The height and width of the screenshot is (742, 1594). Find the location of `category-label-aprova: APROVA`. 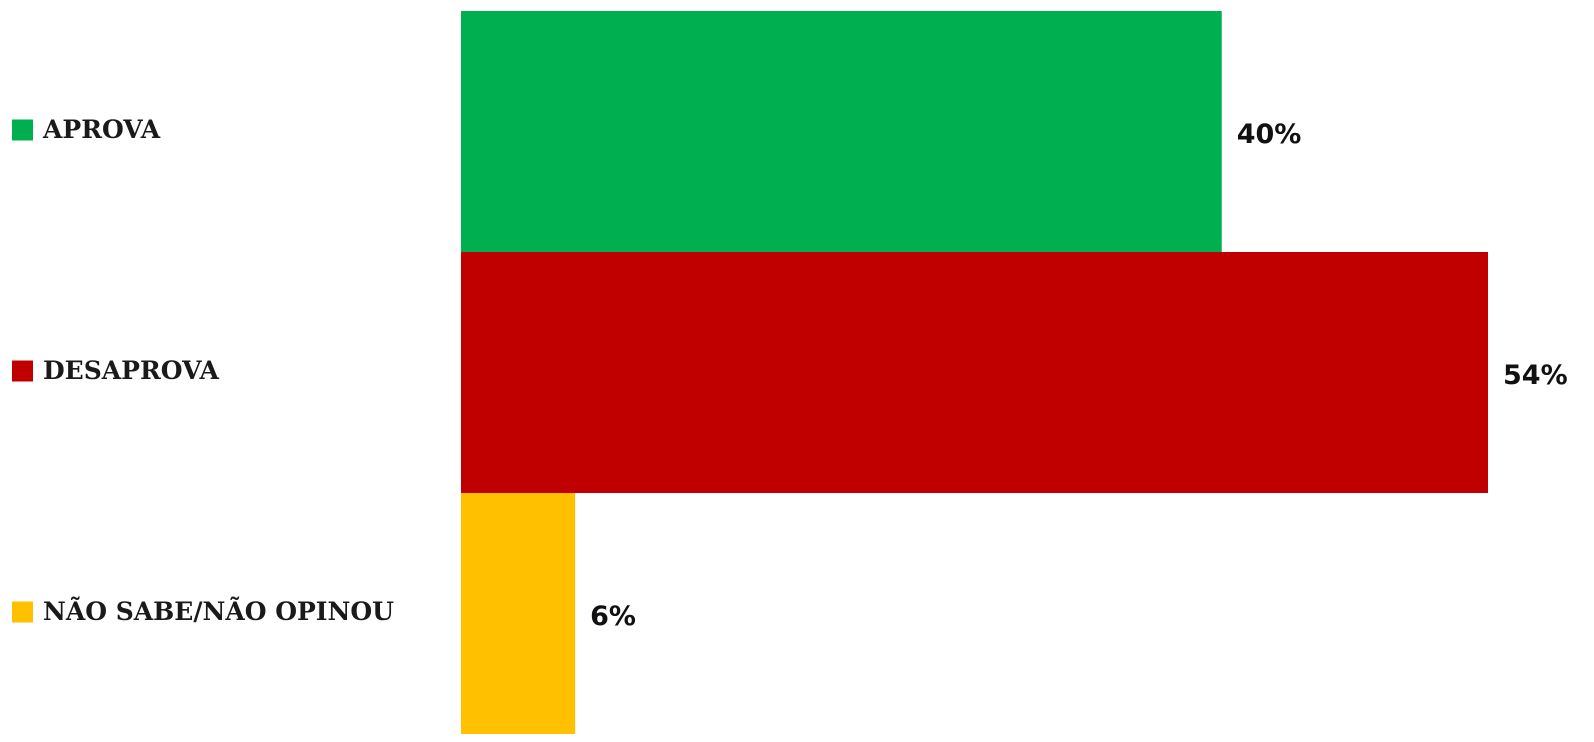

category-label-aprova: APROVA is located at coordinates (101, 129).